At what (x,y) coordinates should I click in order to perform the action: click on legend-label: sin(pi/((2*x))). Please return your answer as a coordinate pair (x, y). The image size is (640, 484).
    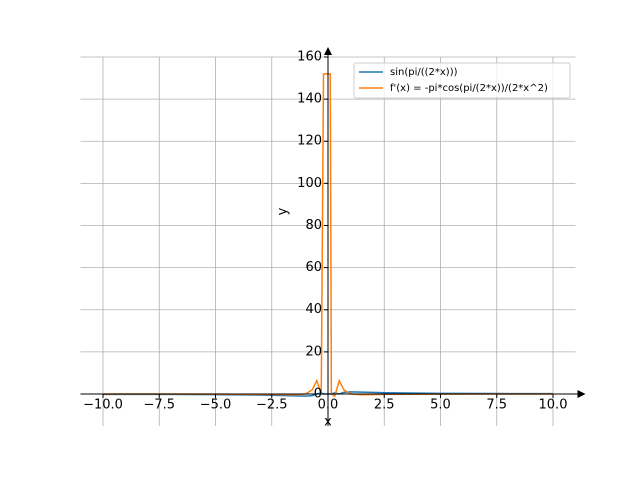
    Looking at the image, I should click on (424, 72).